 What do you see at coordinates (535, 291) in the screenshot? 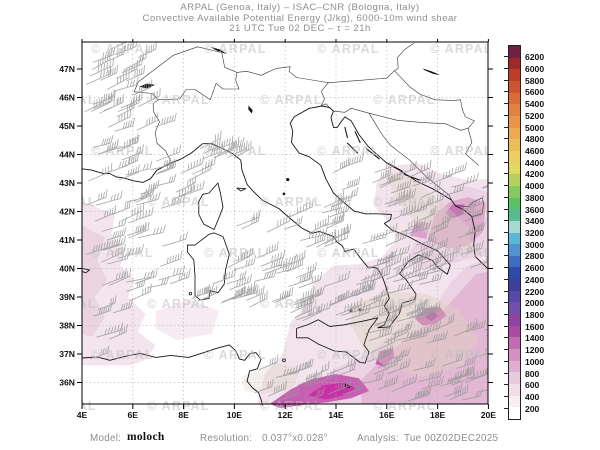
I see `colorbar-label: 2200` at bounding box center [535, 291].